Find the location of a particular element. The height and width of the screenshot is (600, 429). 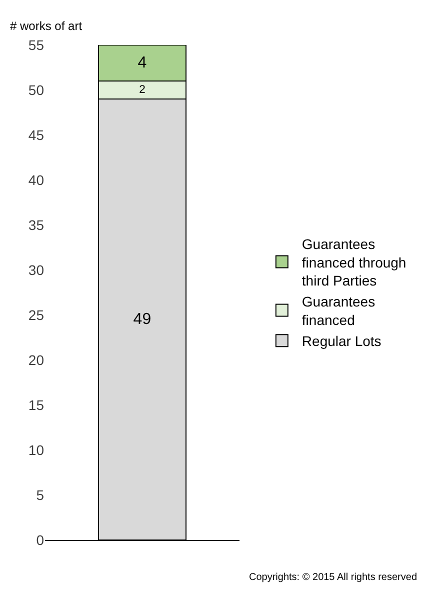

data-label: 49 is located at coordinates (142, 319).